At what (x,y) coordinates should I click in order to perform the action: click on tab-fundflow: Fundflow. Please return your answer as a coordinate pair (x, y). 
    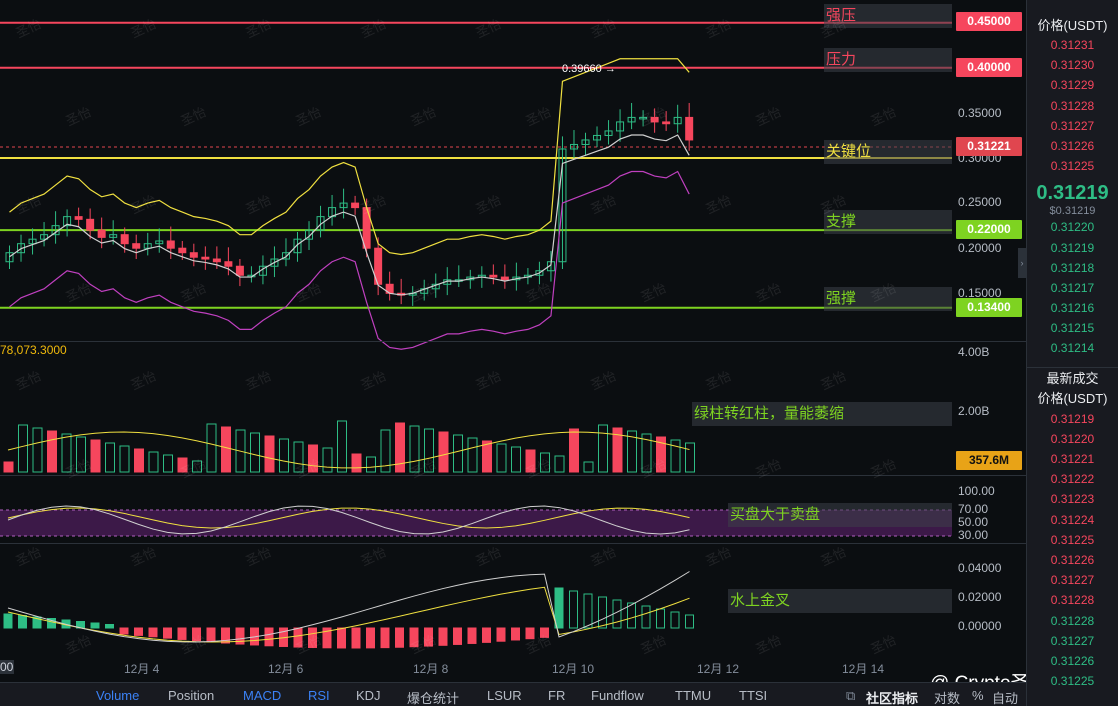
    Looking at the image, I should click on (617, 695).